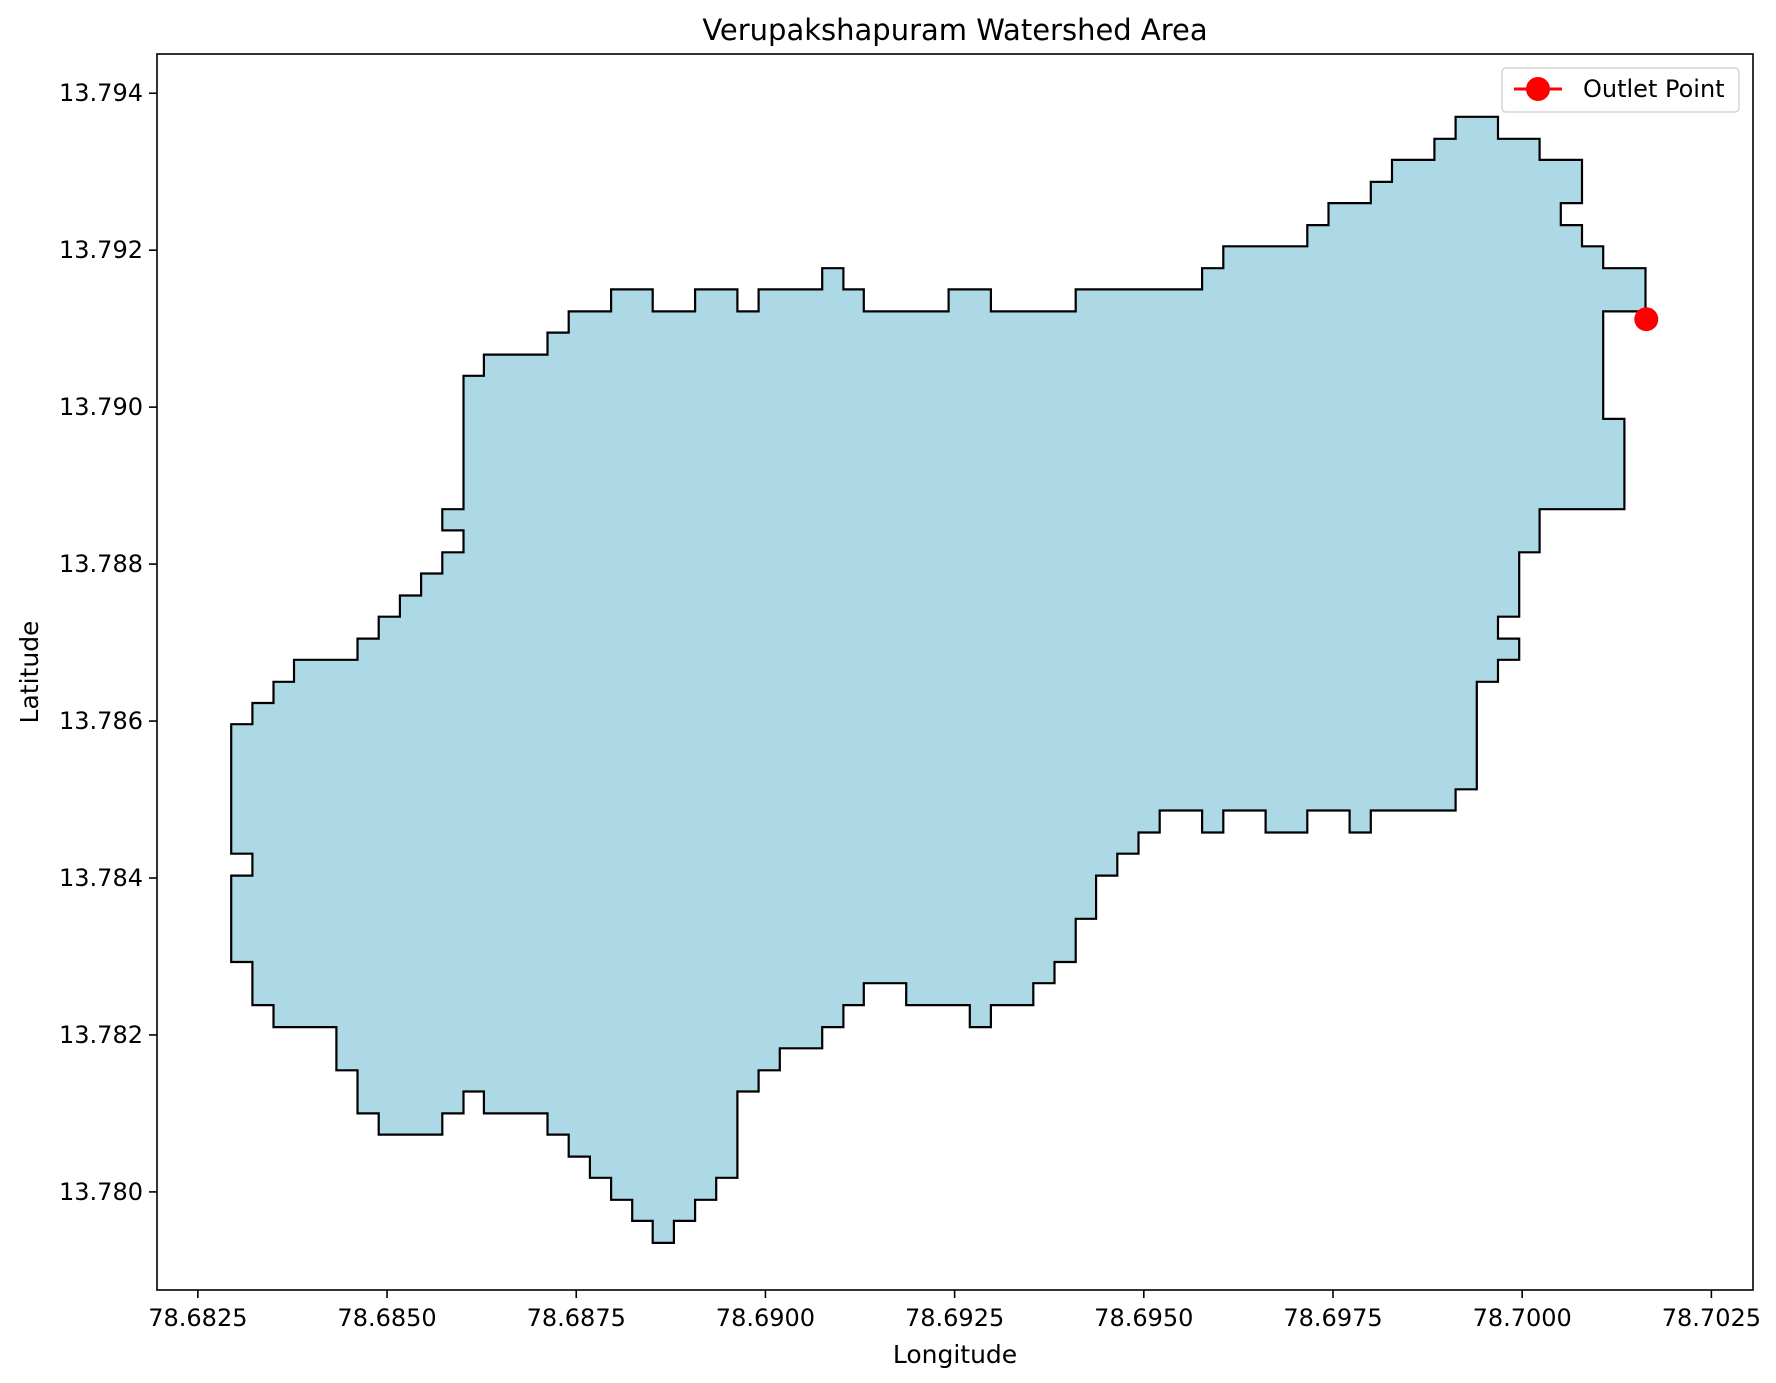 Image resolution: width=1776 pixels, height=1383 pixels. I want to click on y-tick-label: 13.780, so click(101, 1192).